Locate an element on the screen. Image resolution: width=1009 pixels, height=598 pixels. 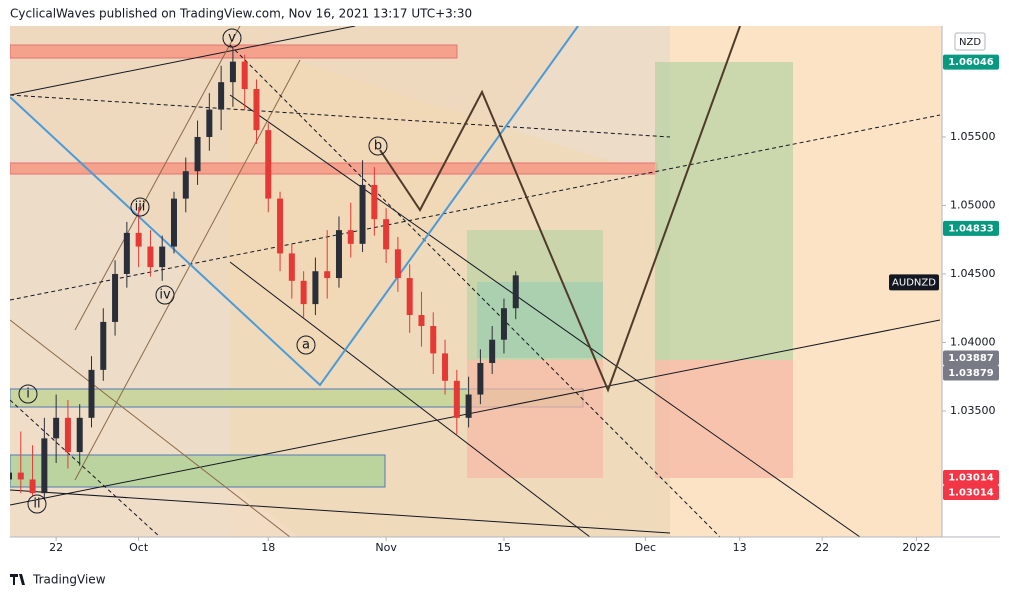
wave-label: b is located at coordinates (378, 146).